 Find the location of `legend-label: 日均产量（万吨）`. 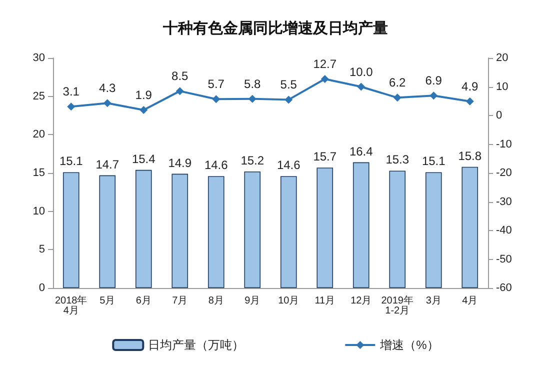

legend-label: 日均产量（万吨） is located at coordinates (196, 345).